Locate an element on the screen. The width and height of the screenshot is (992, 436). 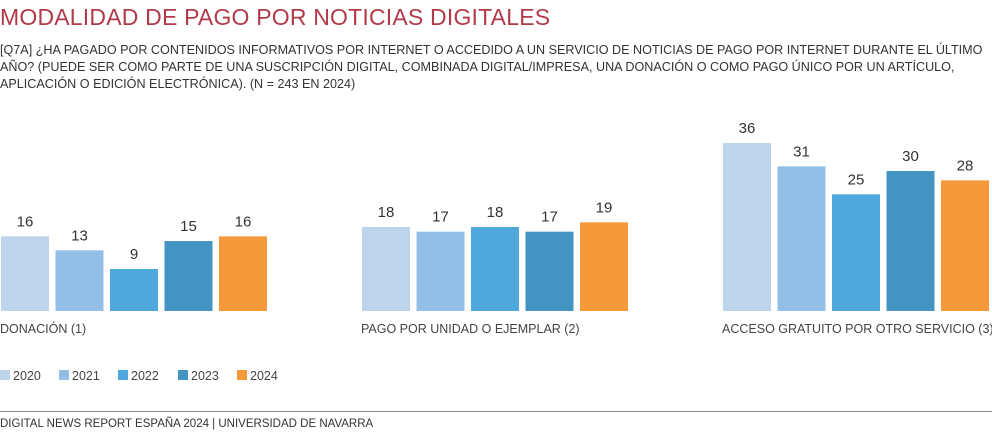
data-label: 28 is located at coordinates (965, 165).